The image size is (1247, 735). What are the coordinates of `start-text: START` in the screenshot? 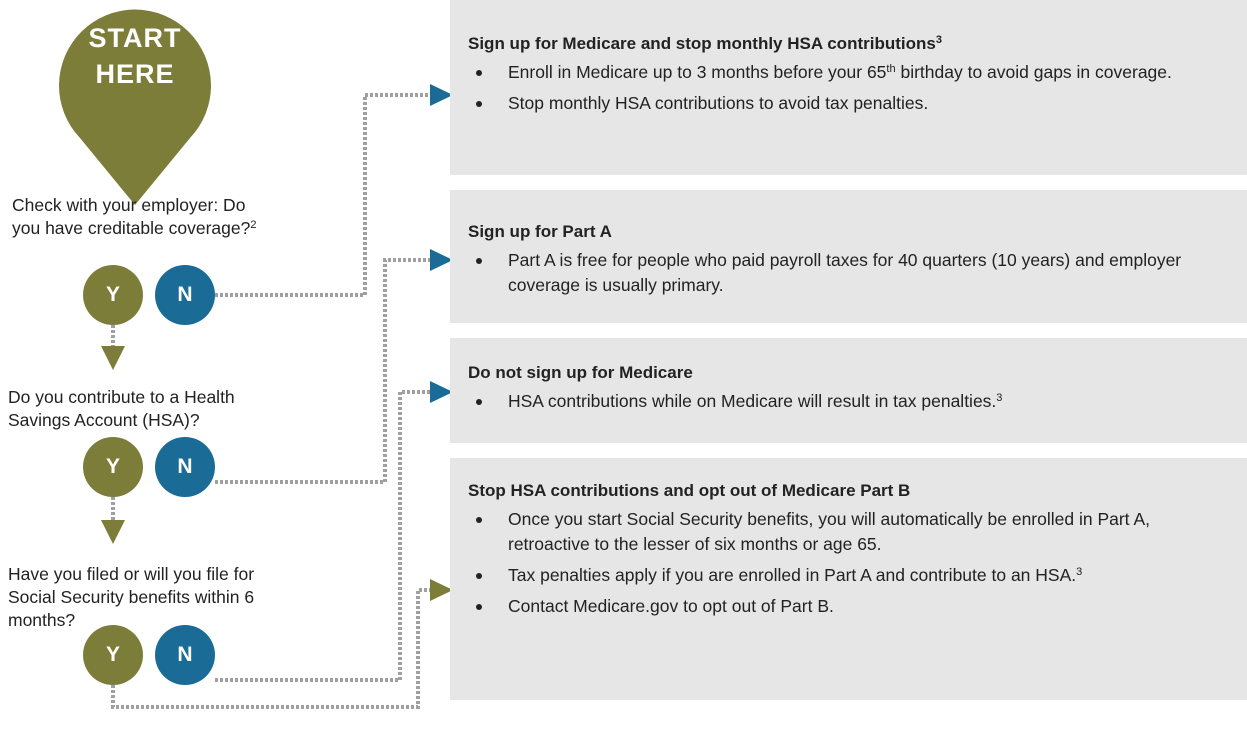 It's located at (135, 38).